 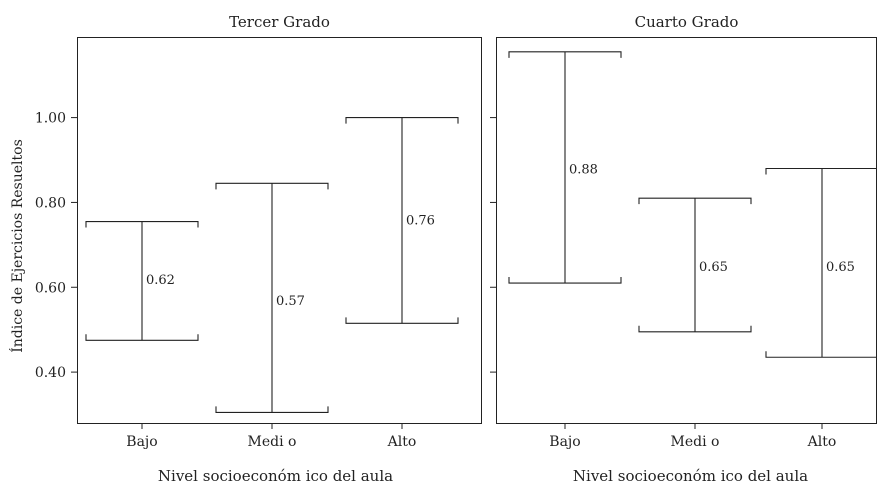 What do you see at coordinates (402, 220) in the screenshot?
I see `errorbar-alto: 0.76` at bounding box center [402, 220].